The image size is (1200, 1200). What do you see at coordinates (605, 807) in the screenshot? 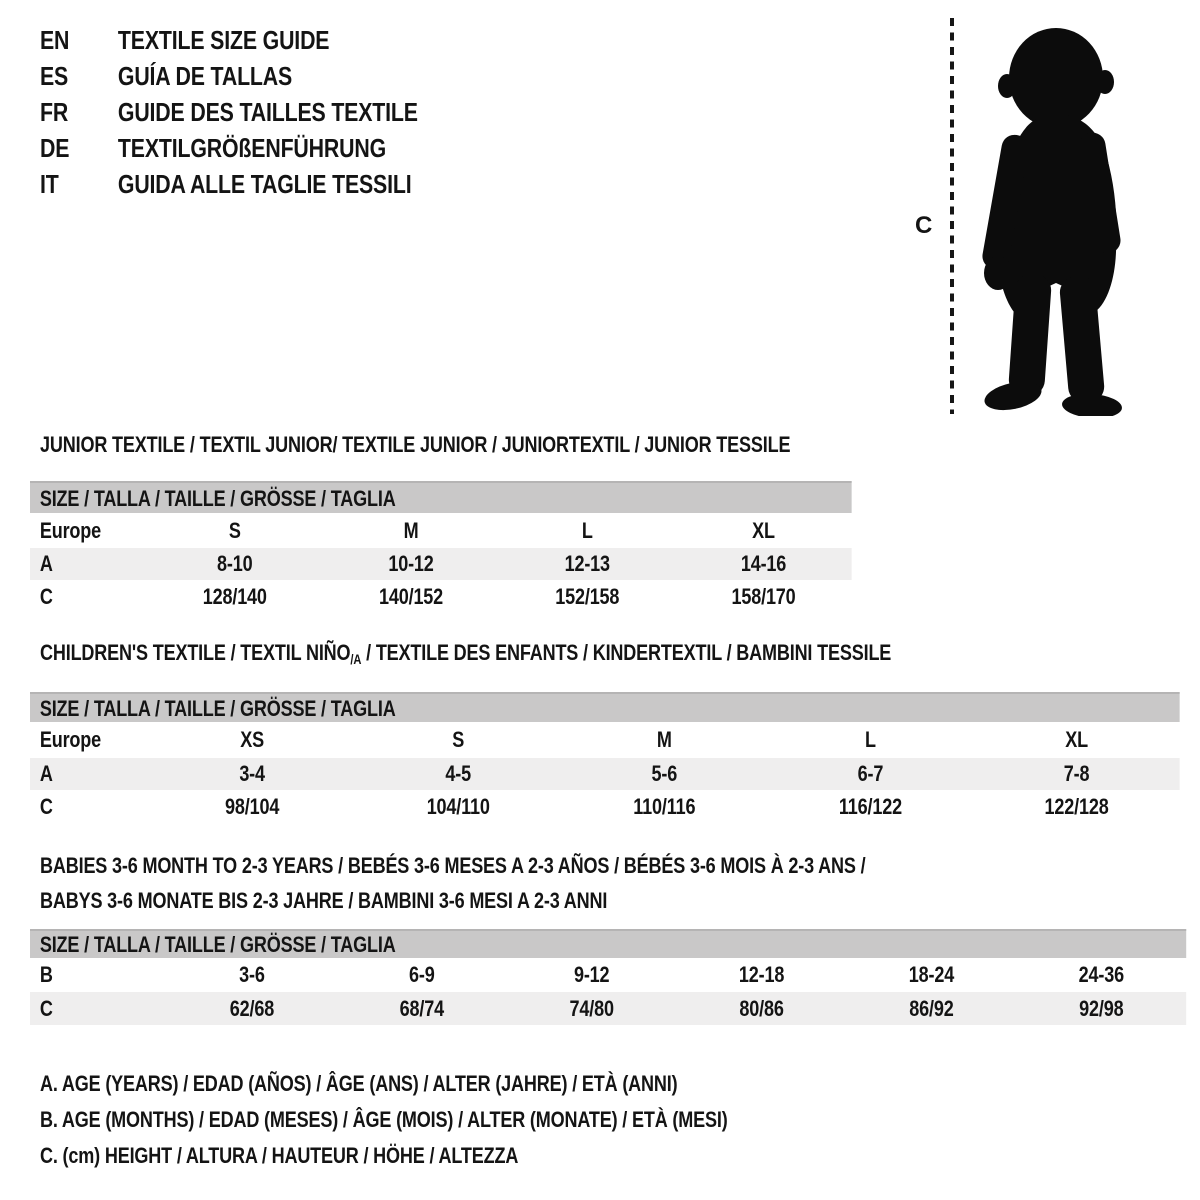
I see `children-height-row: C 98/104 104/110 110/116 116/122 122/128` at bounding box center [605, 807].